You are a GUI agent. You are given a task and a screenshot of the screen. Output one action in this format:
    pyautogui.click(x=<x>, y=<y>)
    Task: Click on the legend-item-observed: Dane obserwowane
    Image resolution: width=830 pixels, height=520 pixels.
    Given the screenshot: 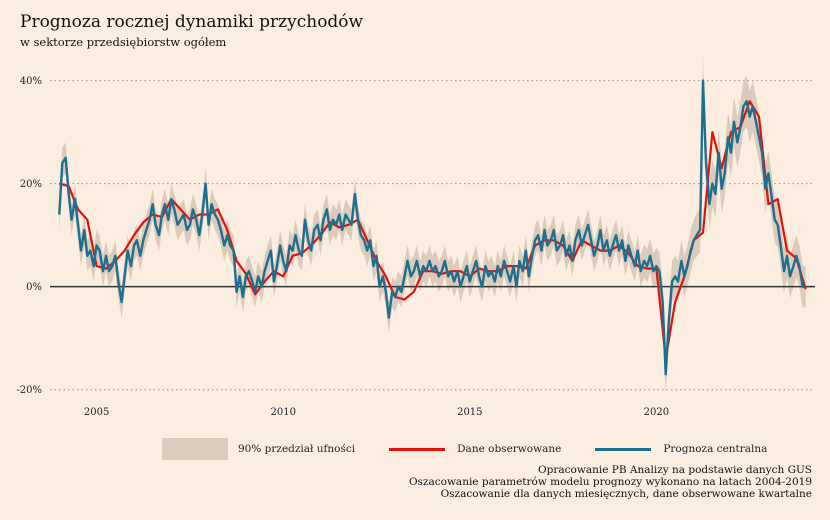 What is the action you would take?
    pyautogui.click(x=475, y=449)
    